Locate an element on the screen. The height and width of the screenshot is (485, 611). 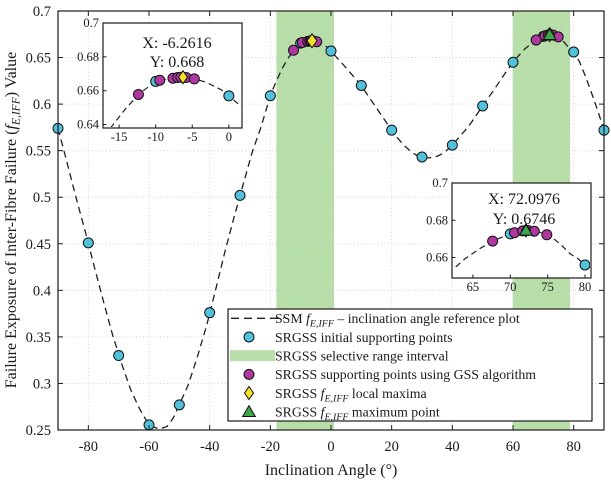
legend-band-sample is located at coordinates (252, 356).